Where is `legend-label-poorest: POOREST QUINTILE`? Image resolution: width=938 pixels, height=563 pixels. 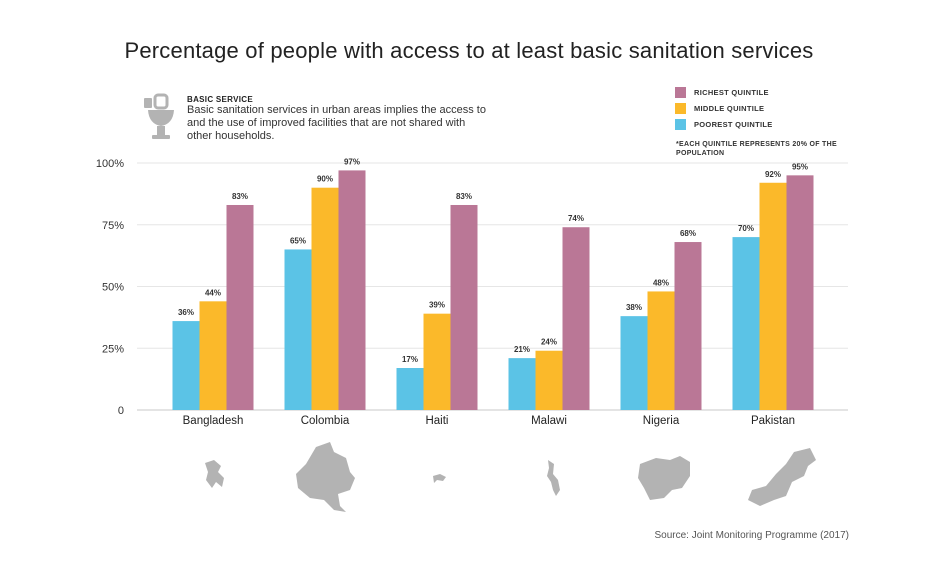
legend-label-poorest: POOREST QUINTILE is located at coordinates (733, 124).